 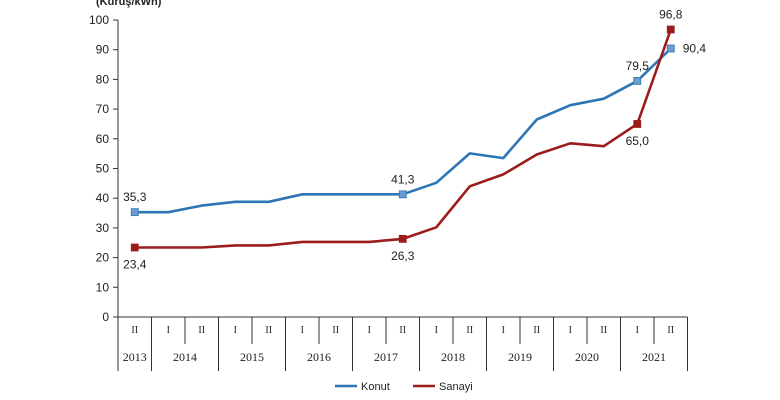 What do you see at coordinates (103, 109) in the screenshot?
I see `y-tick-label: 70` at bounding box center [103, 109].